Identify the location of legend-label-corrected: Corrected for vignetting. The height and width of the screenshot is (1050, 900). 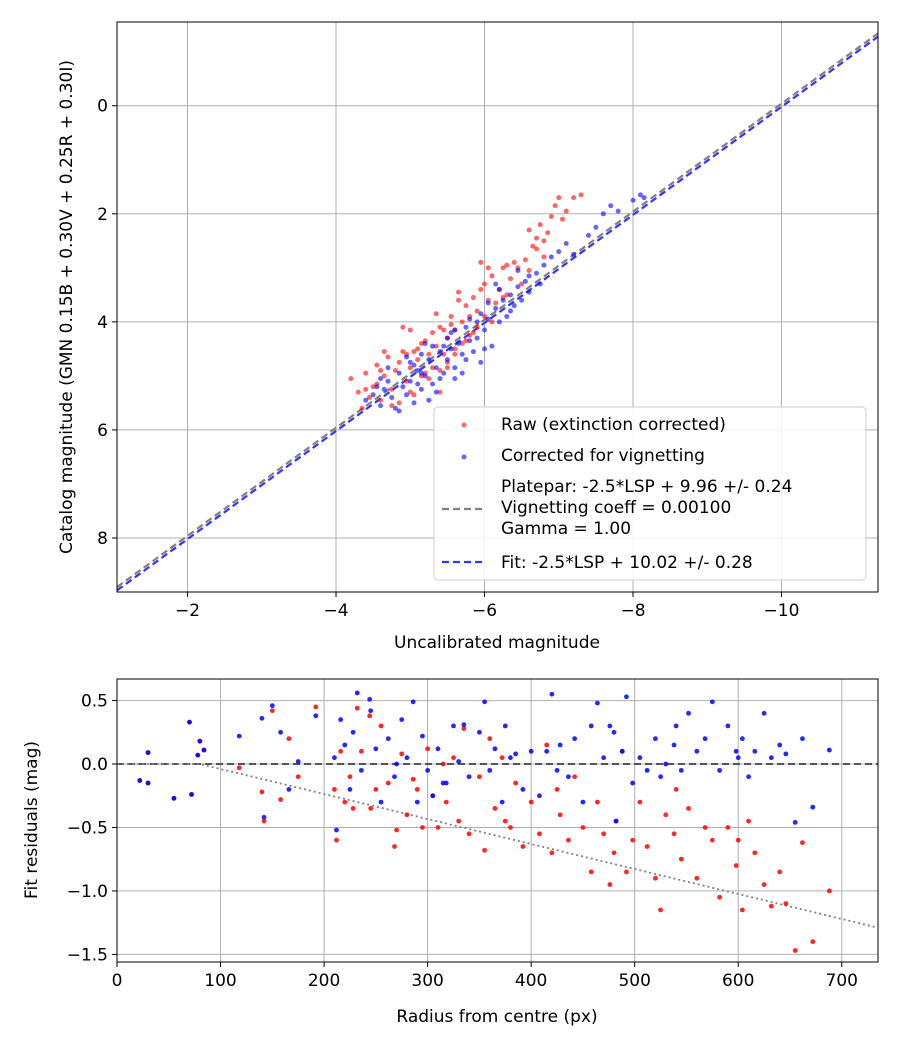
(603, 456).